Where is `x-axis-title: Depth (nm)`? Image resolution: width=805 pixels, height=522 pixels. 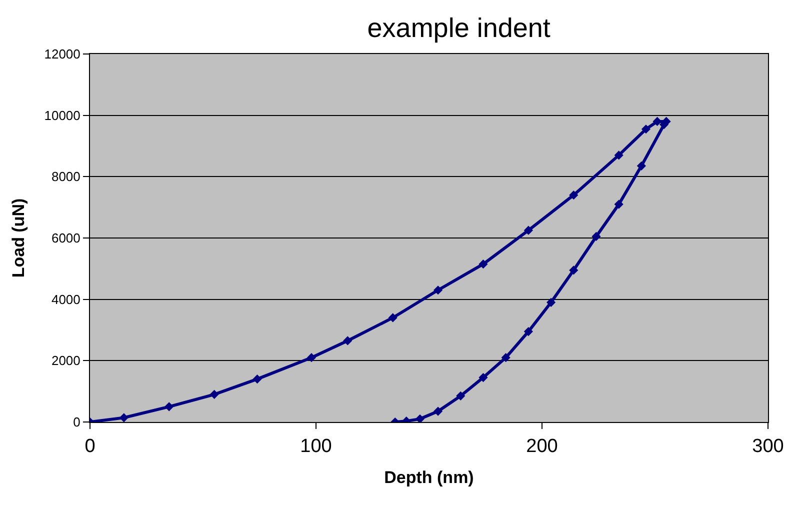
x-axis-title: Depth (nm) is located at coordinates (429, 478).